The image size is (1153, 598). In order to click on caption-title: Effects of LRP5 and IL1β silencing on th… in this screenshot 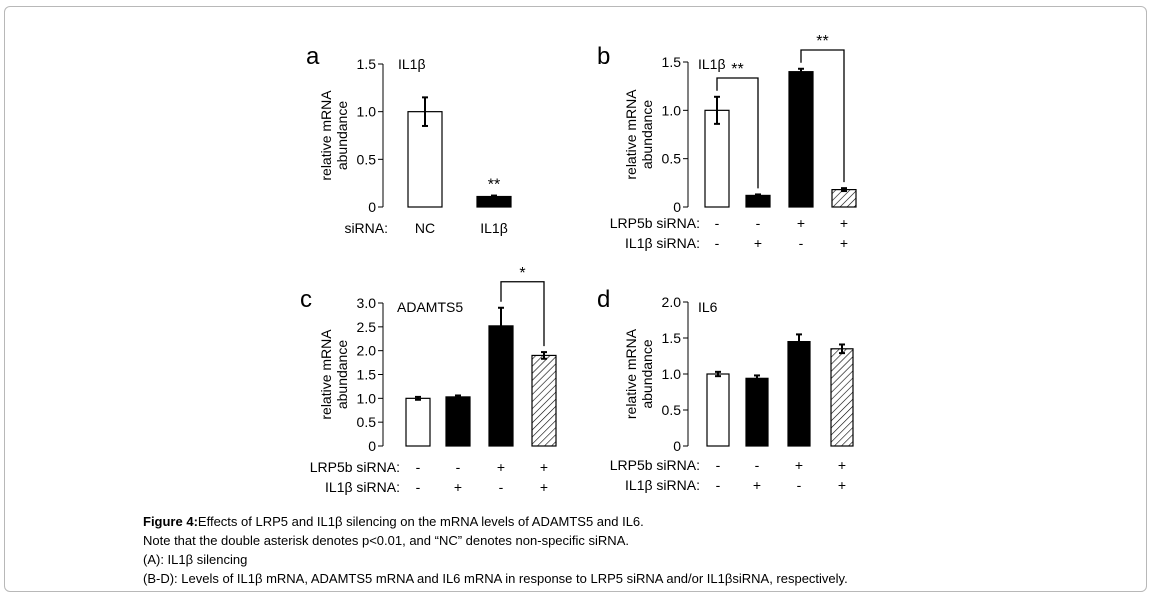, I will do `click(420, 521)`.